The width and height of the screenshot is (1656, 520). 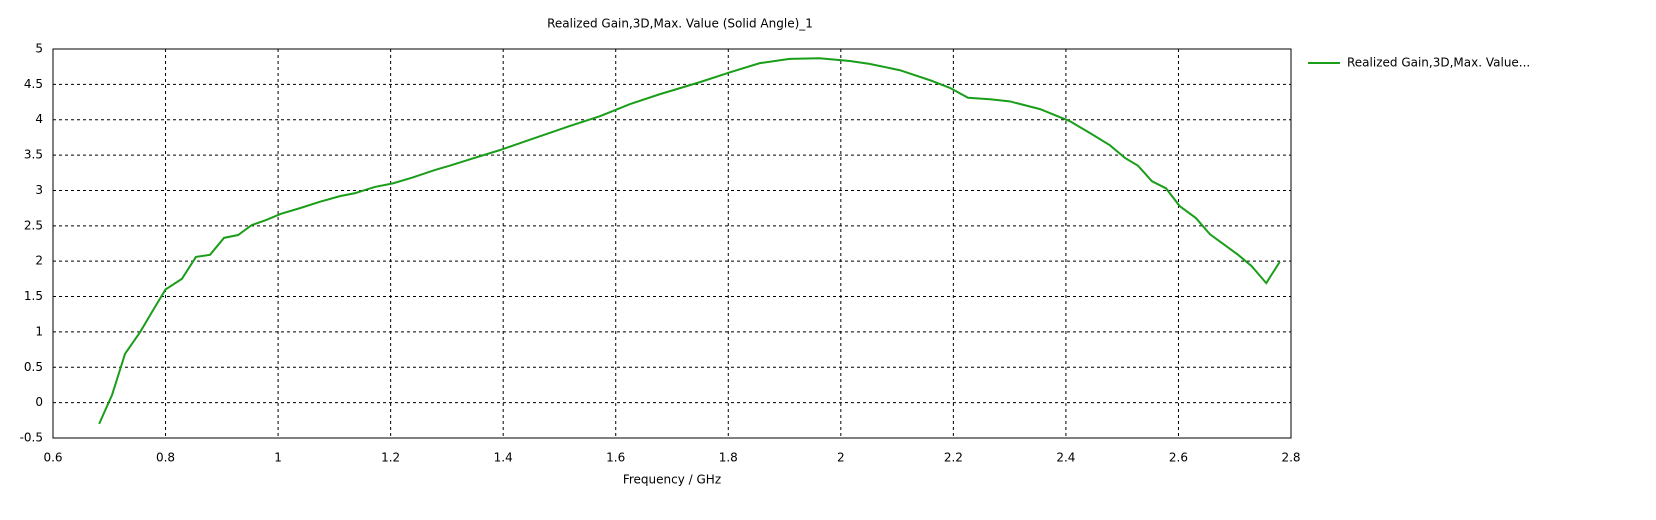 What do you see at coordinates (390, 458) in the screenshot?
I see `x-tick-label: 1.2` at bounding box center [390, 458].